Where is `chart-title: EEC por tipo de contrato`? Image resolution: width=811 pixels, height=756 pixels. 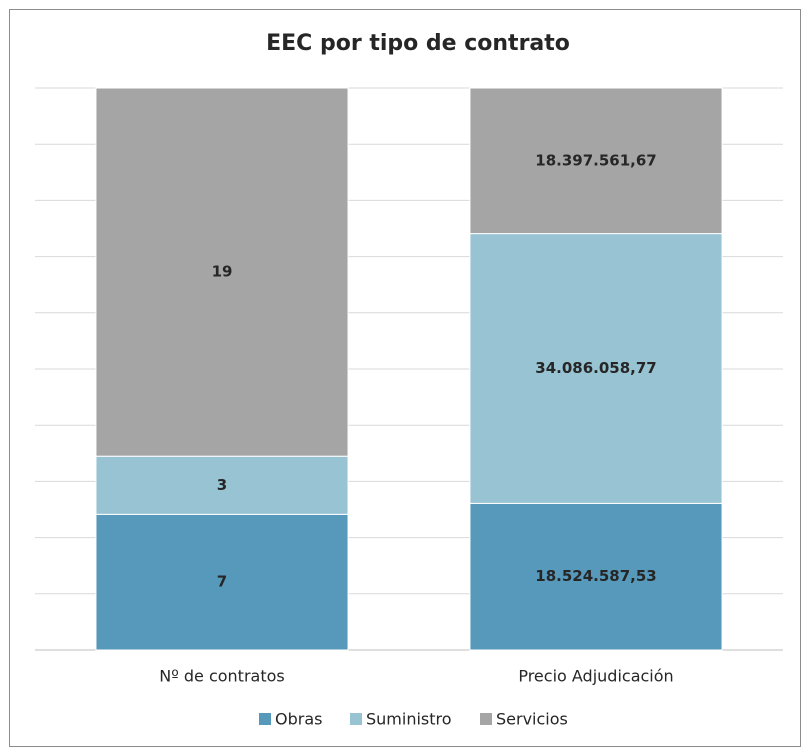
chart-title: EEC por tipo de contrato is located at coordinates (418, 43).